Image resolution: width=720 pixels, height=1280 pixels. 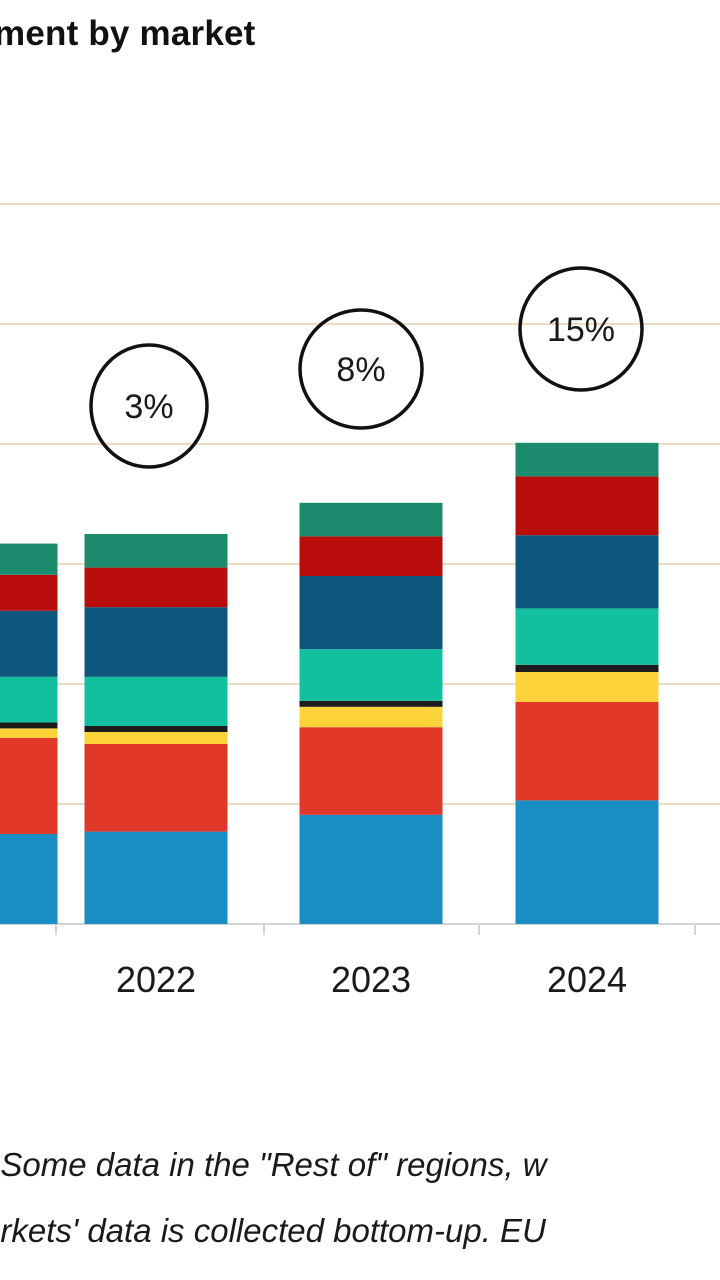 I want to click on annotation-2024: 15%, so click(x=581, y=329).